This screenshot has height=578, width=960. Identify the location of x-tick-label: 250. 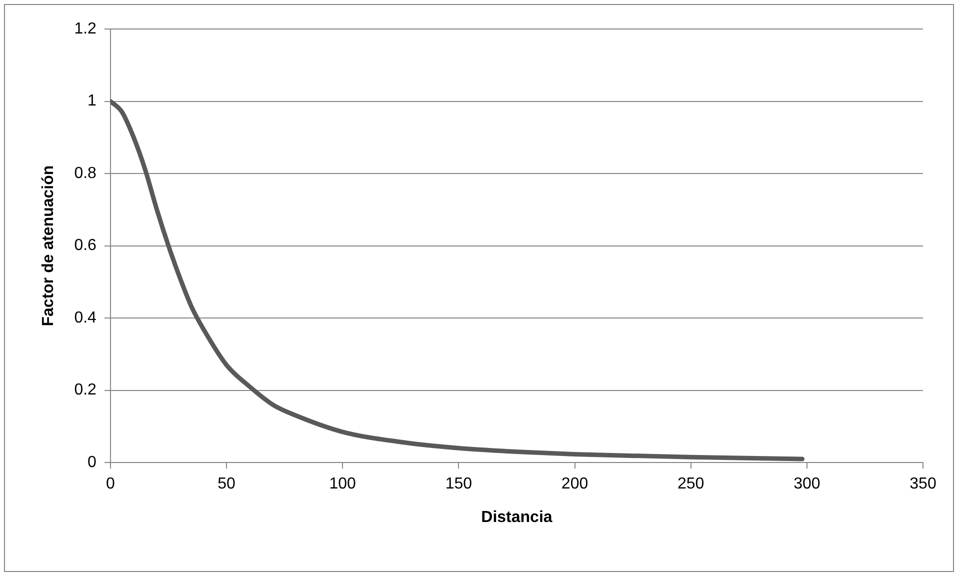
(690, 484).